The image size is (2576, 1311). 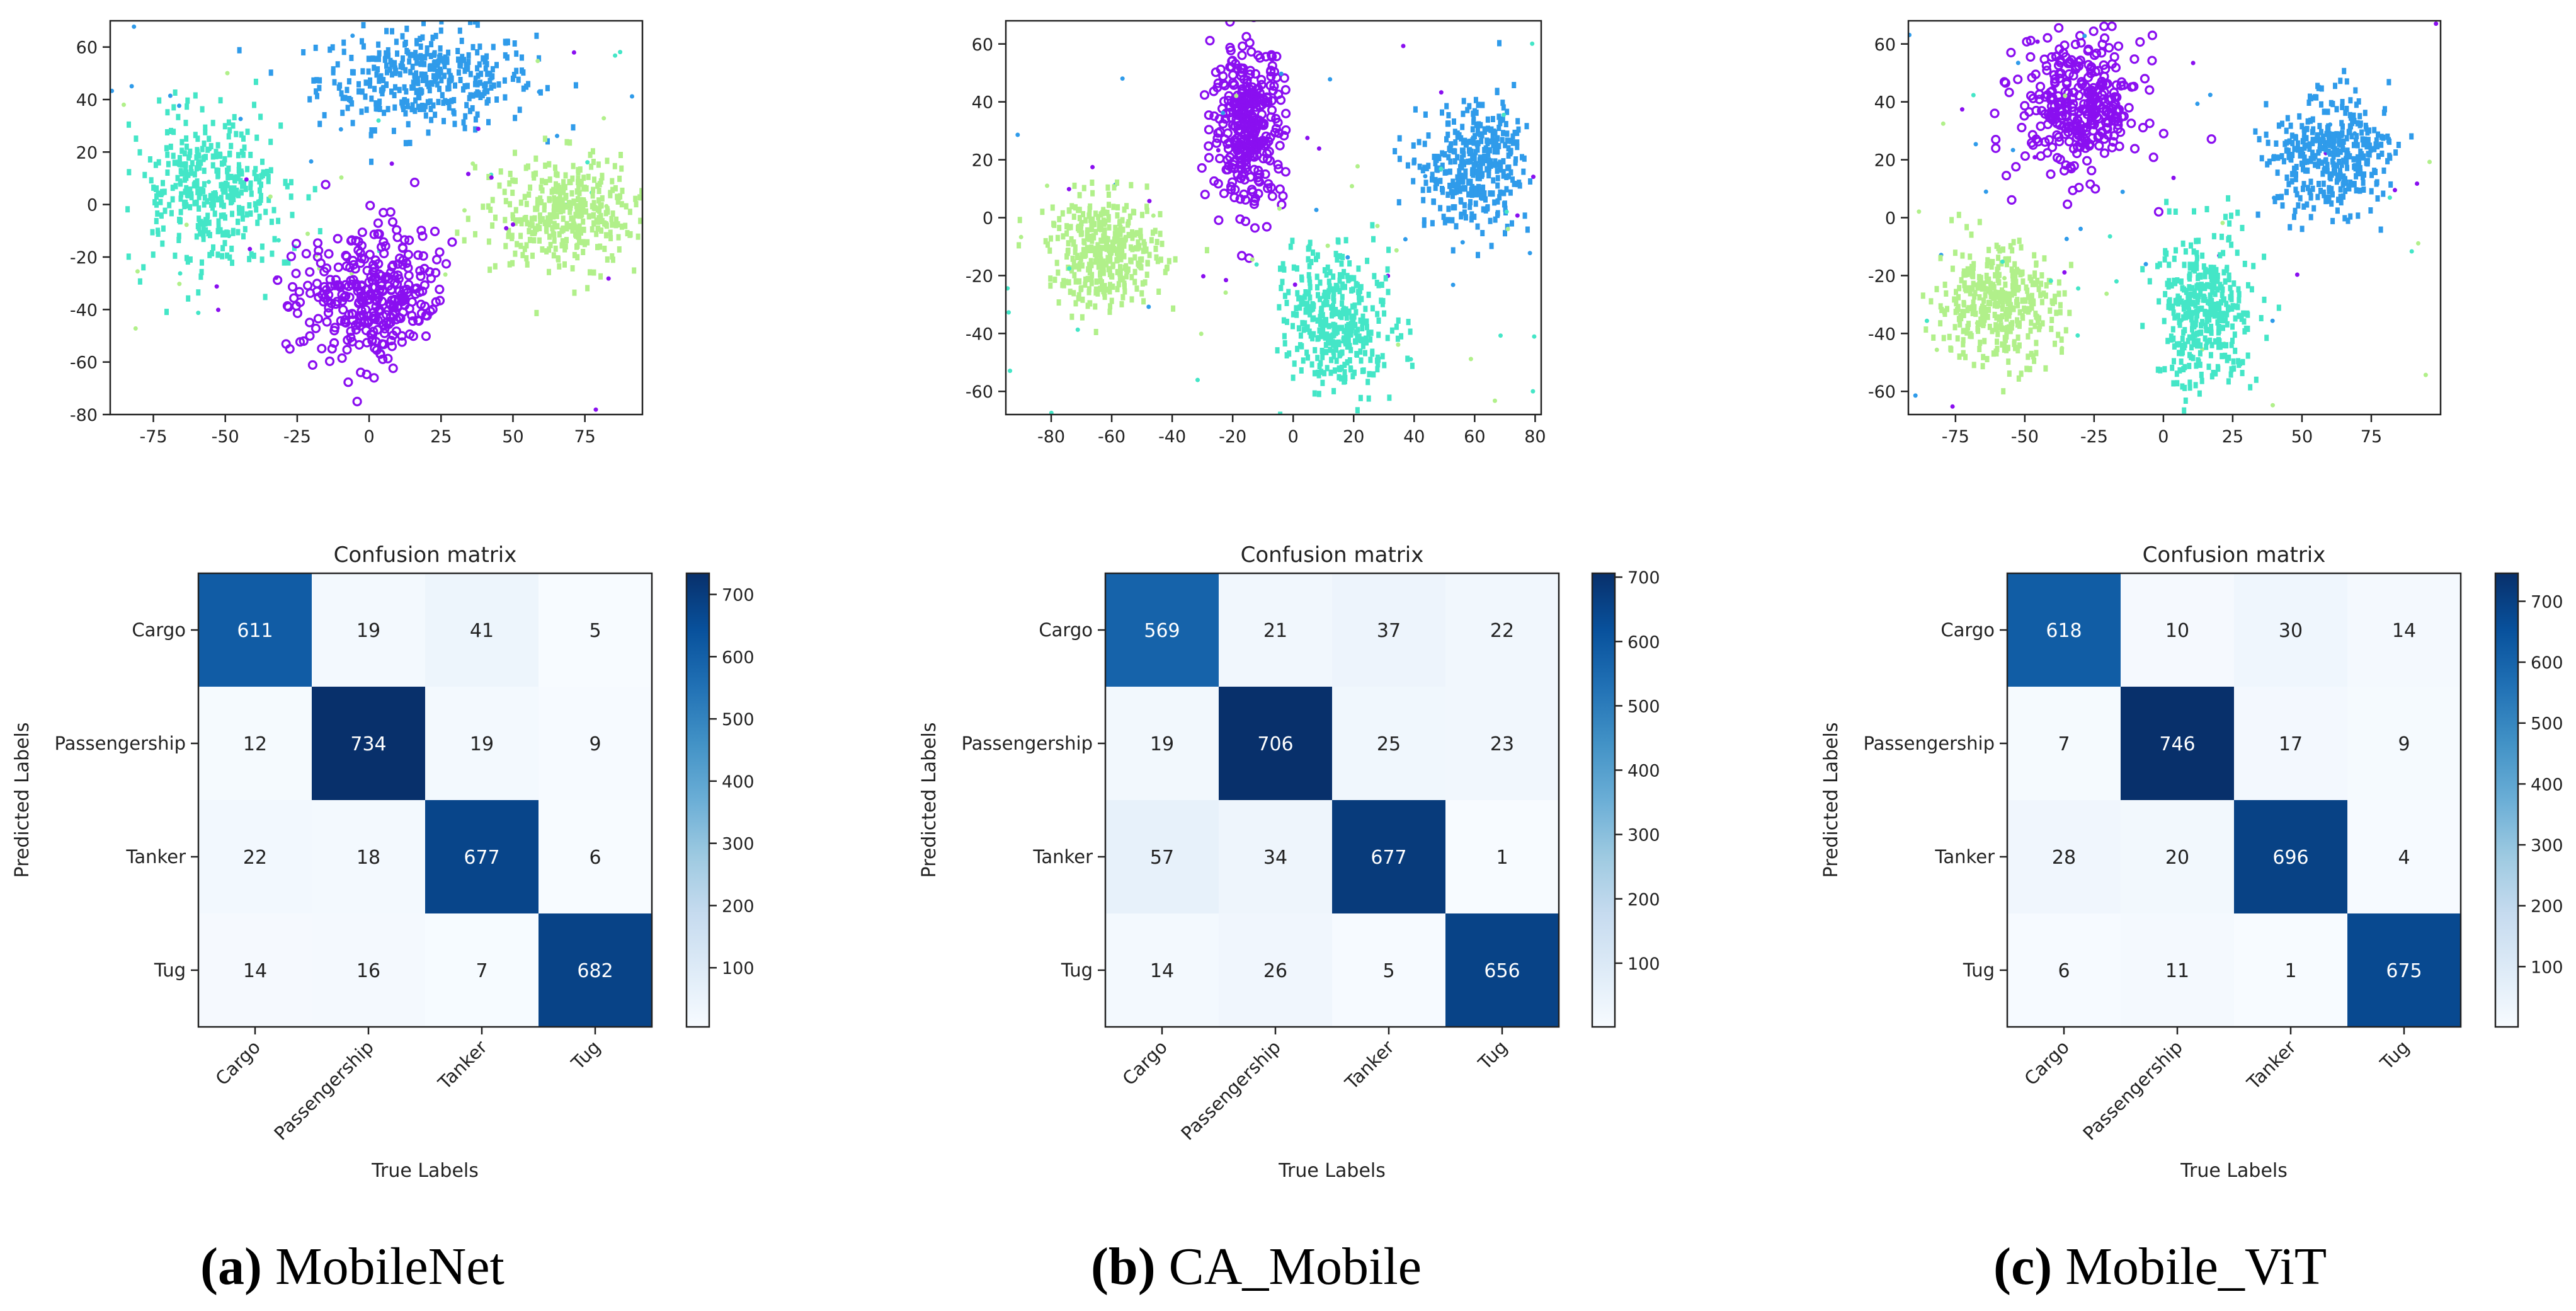 What do you see at coordinates (368, 971) in the screenshot?
I see `matrix-cell-value: 16` at bounding box center [368, 971].